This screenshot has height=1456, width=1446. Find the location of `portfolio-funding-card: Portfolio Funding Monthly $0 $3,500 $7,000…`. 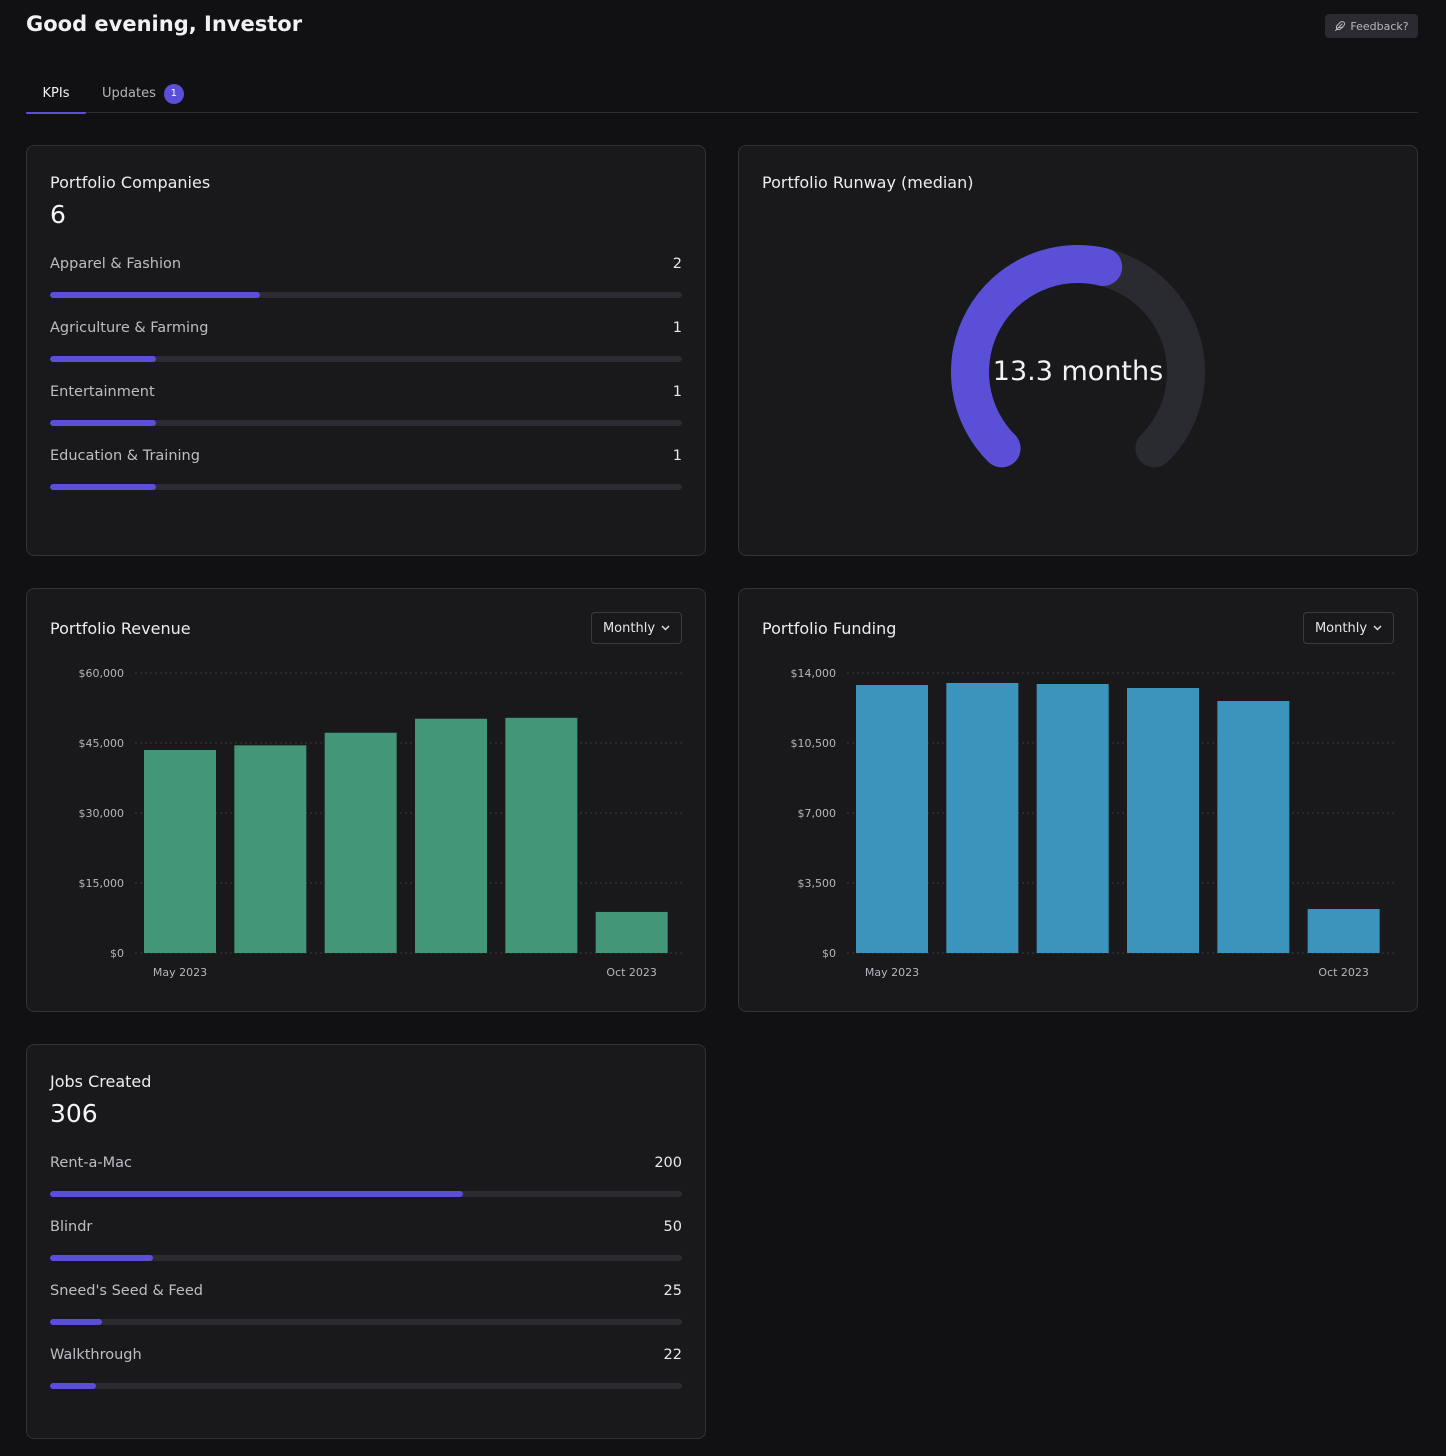

portfolio-funding-card: Portfolio Funding Monthly $0 $3,500 $7,000… is located at coordinates (1078, 800).